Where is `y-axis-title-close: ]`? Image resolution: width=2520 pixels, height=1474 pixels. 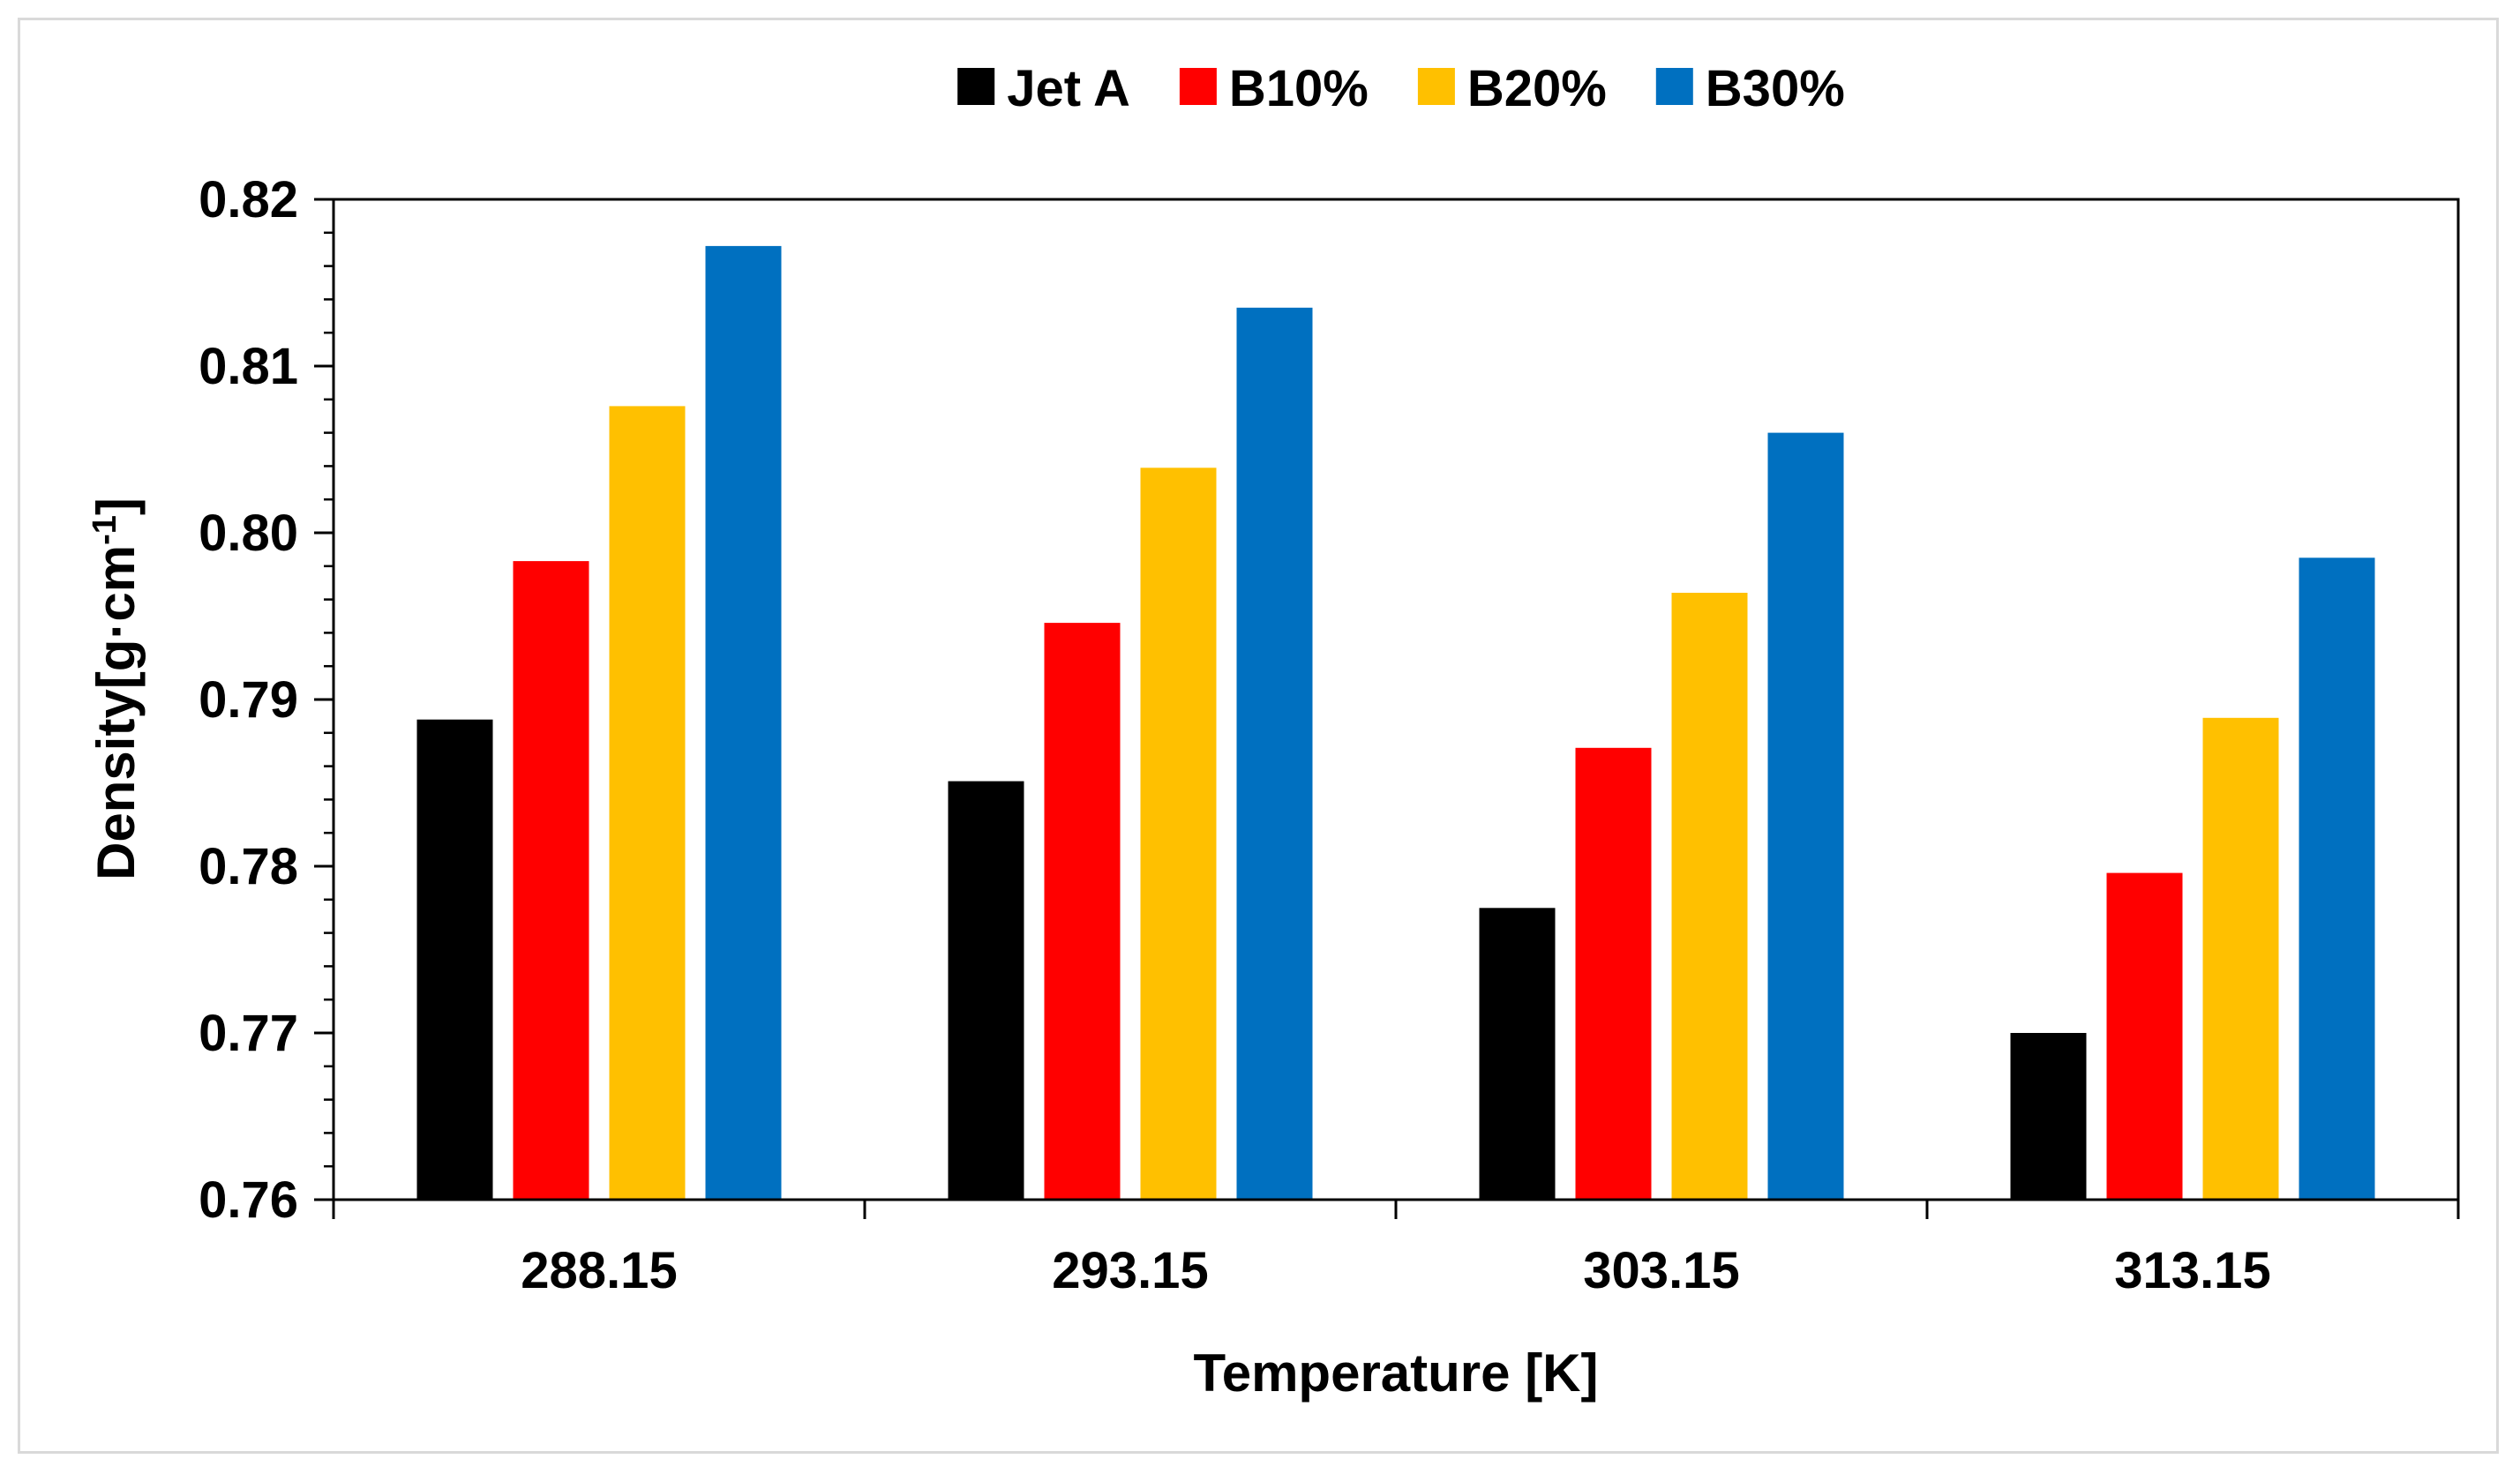 y-axis-title-close: ] is located at coordinates (116, 506).